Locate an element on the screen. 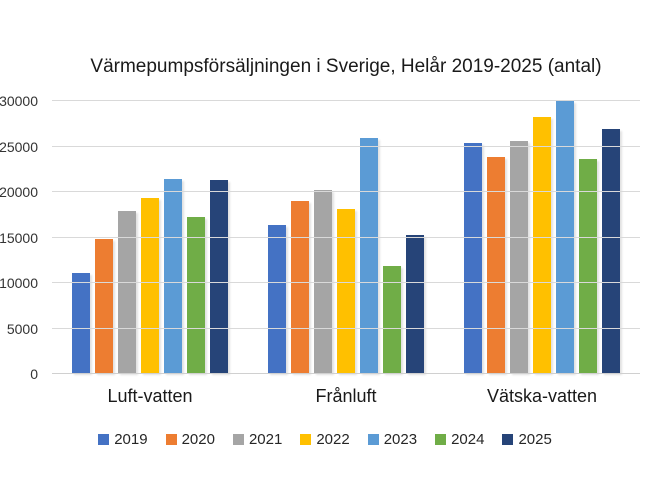 This screenshot has height=500, width=650. bar-2024-v-tska-vatten is located at coordinates (588, 266).